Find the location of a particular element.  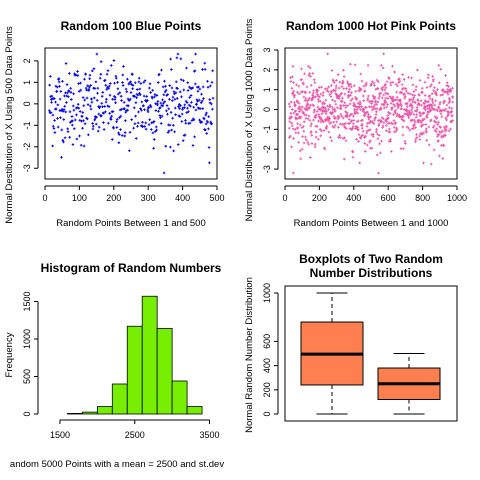

blue-scatter-plot-box is located at coordinates (131, 113).